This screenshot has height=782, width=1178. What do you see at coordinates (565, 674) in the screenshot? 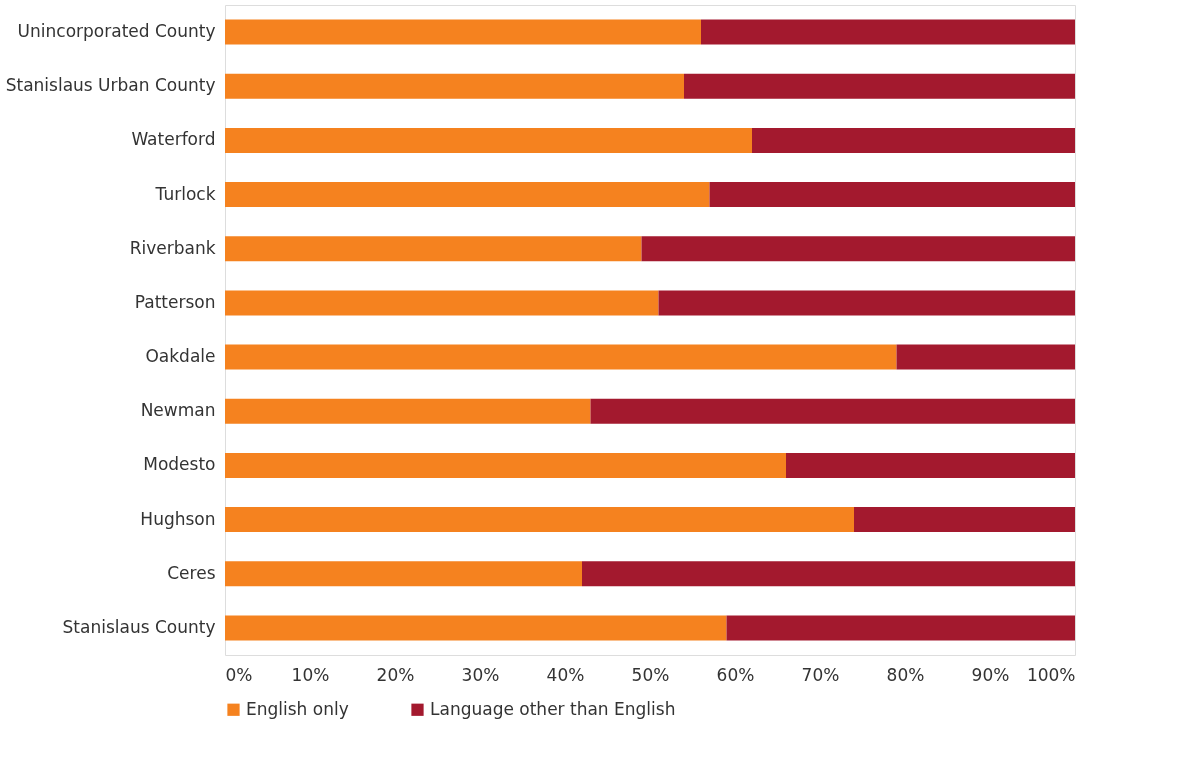
I see `x-tick-label: 40%` at bounding box center [565, 674].